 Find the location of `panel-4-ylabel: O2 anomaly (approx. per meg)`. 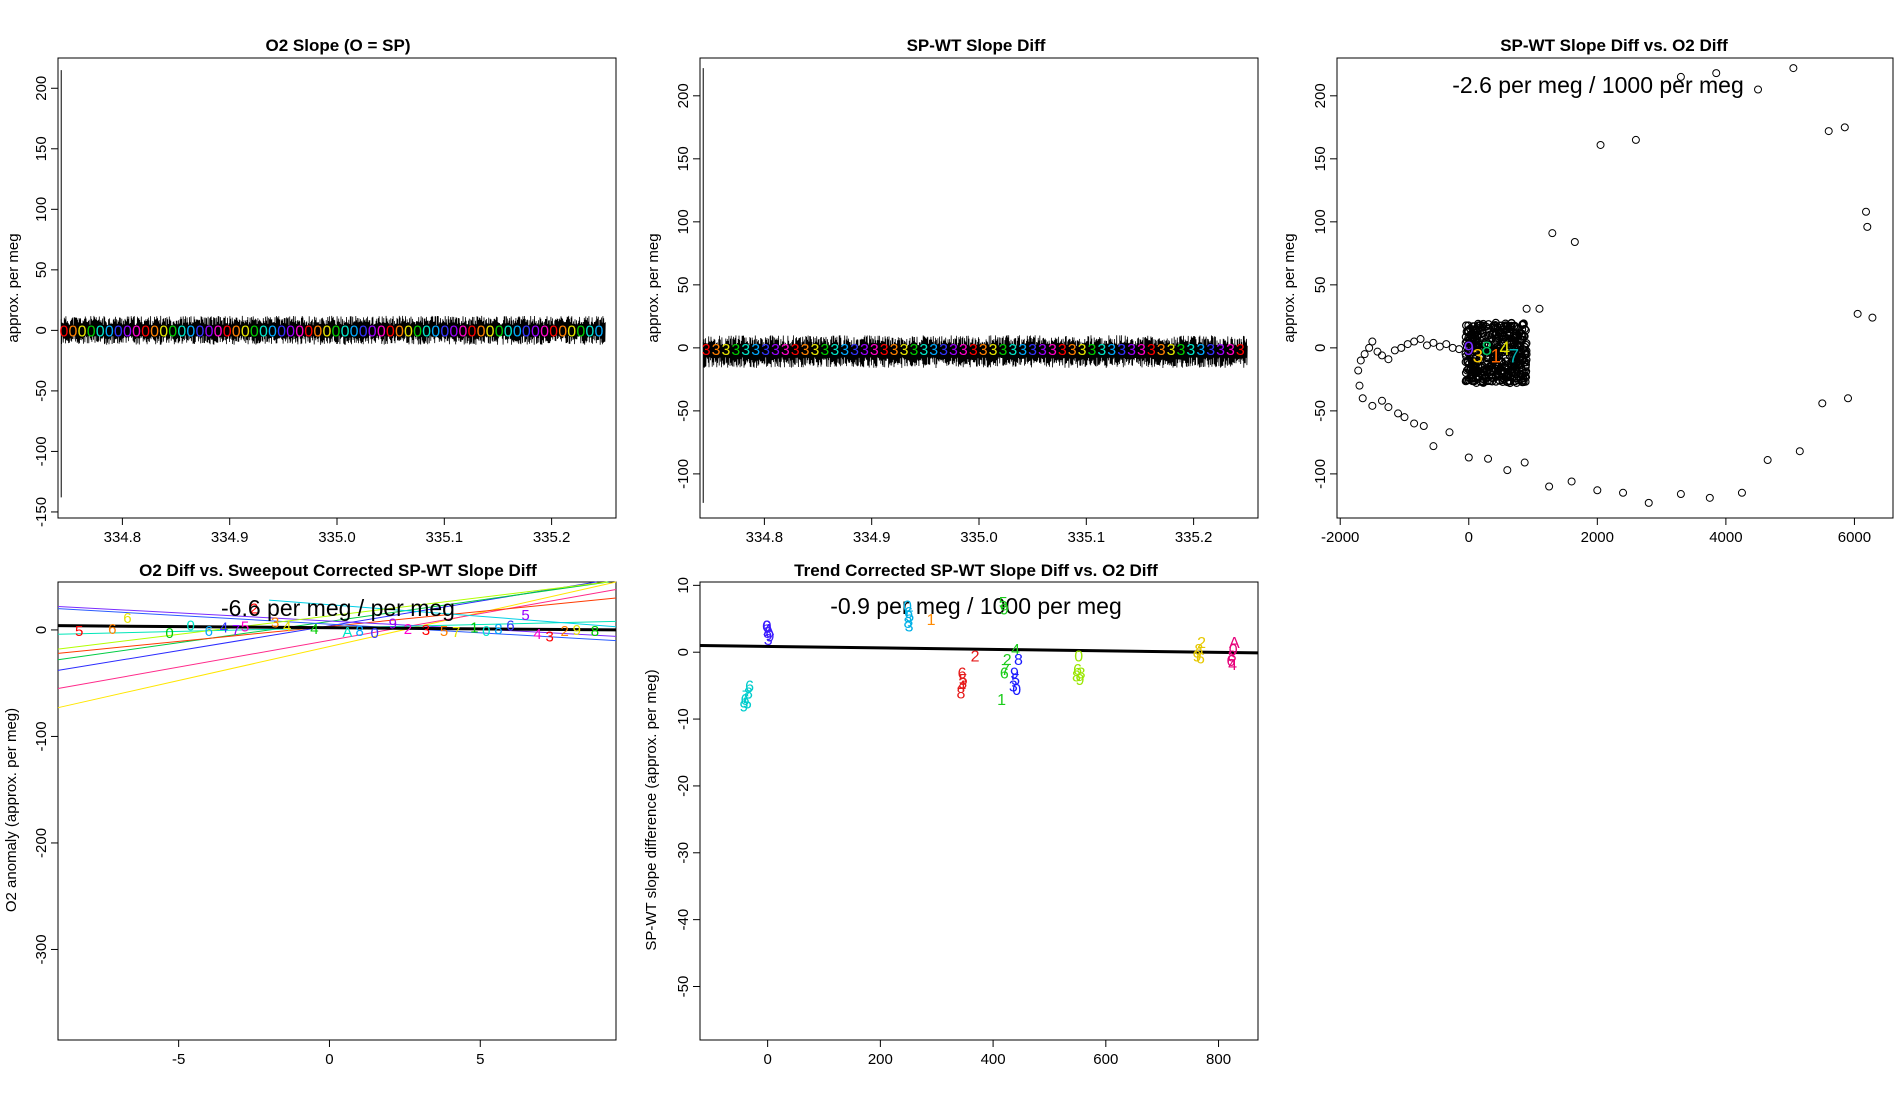

panel-4-ylabel: O2 anomaly (approx. per meg) is located at coordinates (11, 810).